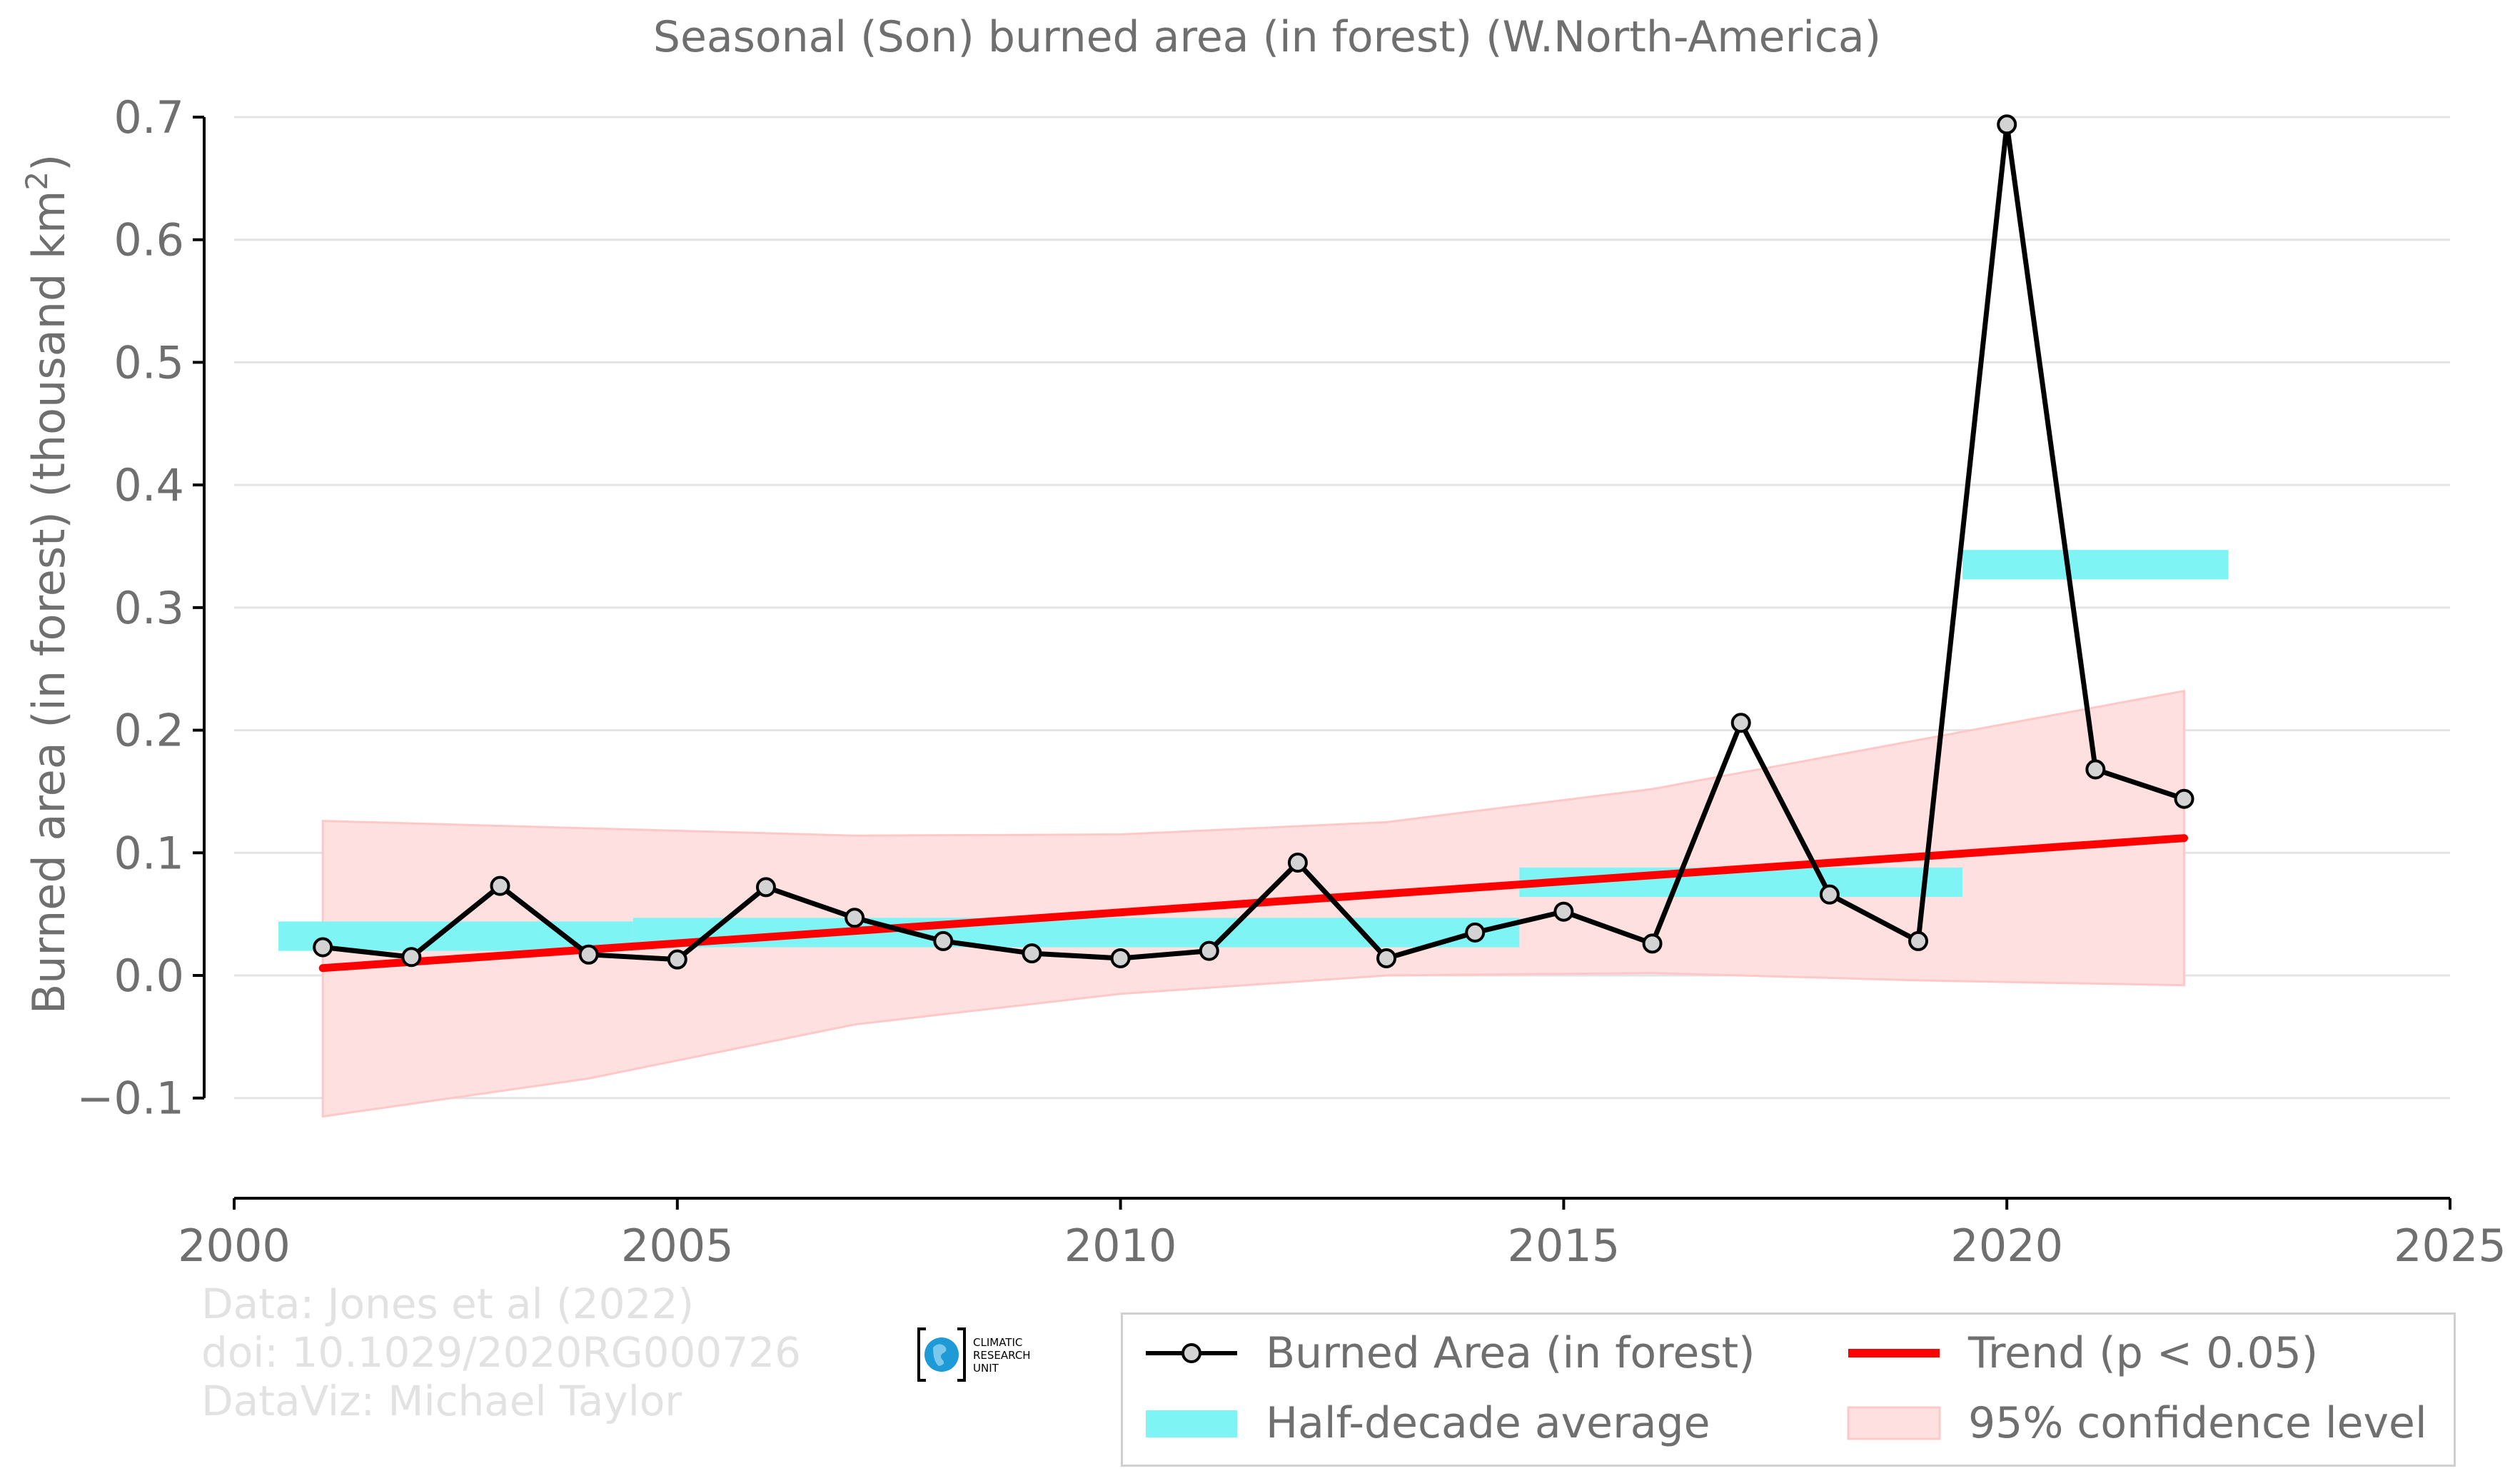 The width and height of the screenshot is (2520, 1481). Describe the element at coordinates (149, 362) in the screenshot. I see `y-tick-label: 0.5` at that location.